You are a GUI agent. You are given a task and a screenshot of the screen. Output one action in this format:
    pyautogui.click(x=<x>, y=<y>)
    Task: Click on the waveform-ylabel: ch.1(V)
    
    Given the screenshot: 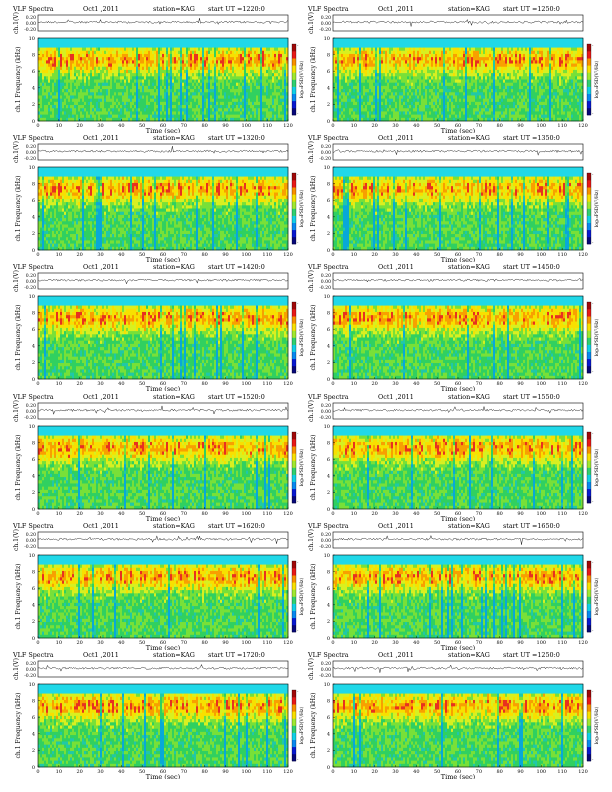 What is the action you would take?
    pyautogui.click(x=311, y=411)
    